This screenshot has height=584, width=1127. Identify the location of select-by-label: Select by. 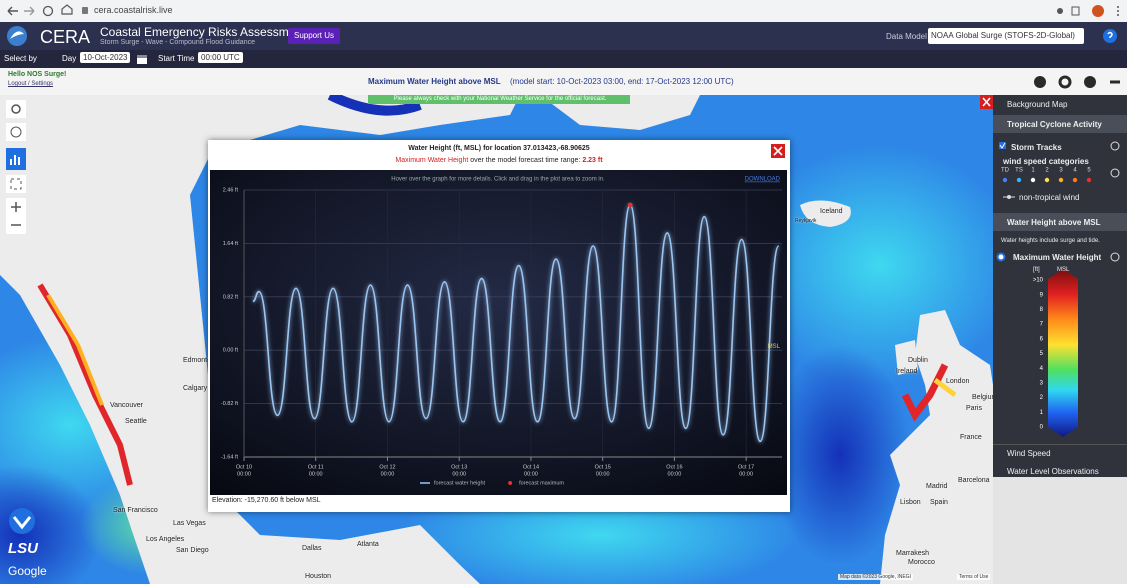
(20, 58).